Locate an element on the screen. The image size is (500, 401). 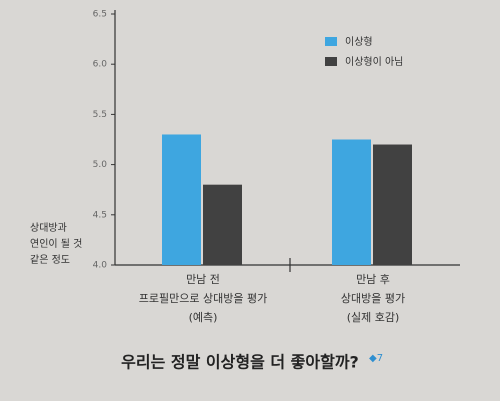
y-tick-label: 5.5 is located at coordinates (100, 115).